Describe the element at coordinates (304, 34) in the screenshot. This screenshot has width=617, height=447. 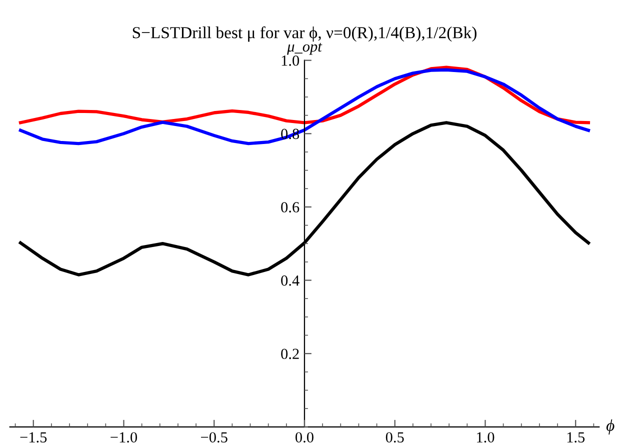
I see `chart-title: S−LSTDrill best μ for var ϕ, ν=0(R),1/4(B),1/2(Bk)` at that location.